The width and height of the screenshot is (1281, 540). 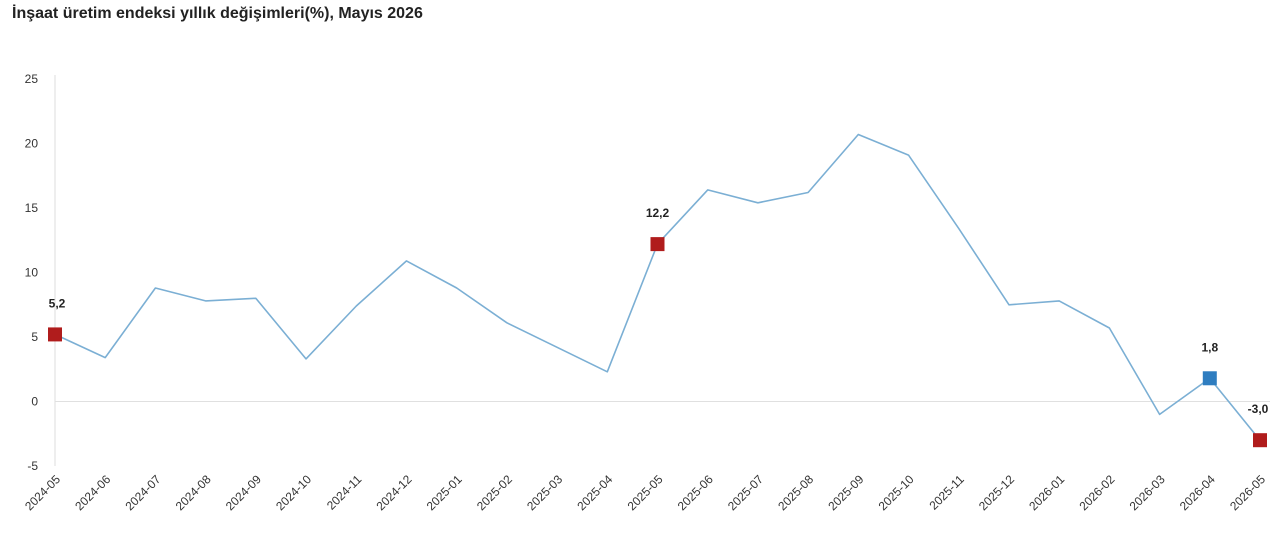 What do you see at coordinates (344, 492) in the screenshot?
I see `x-tick-label: 2024-11` at bounding box center [344, 492].